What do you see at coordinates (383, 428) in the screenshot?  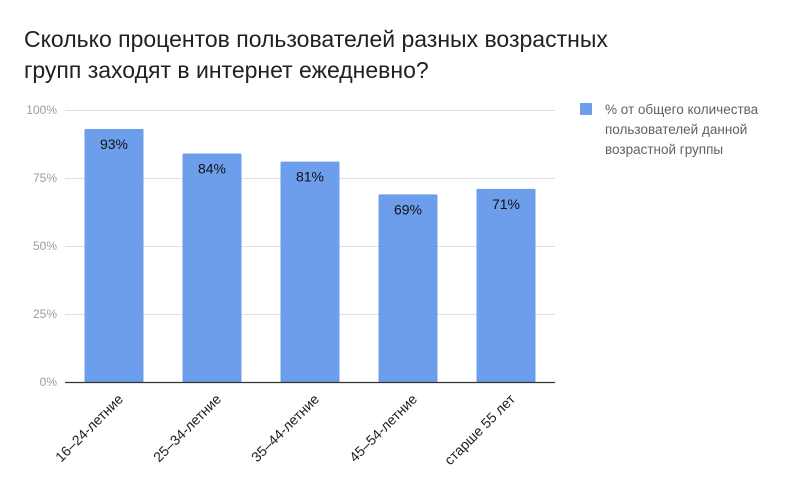 I see `x-tick-label: 45–54-летние` at bounding box center [383, 428].